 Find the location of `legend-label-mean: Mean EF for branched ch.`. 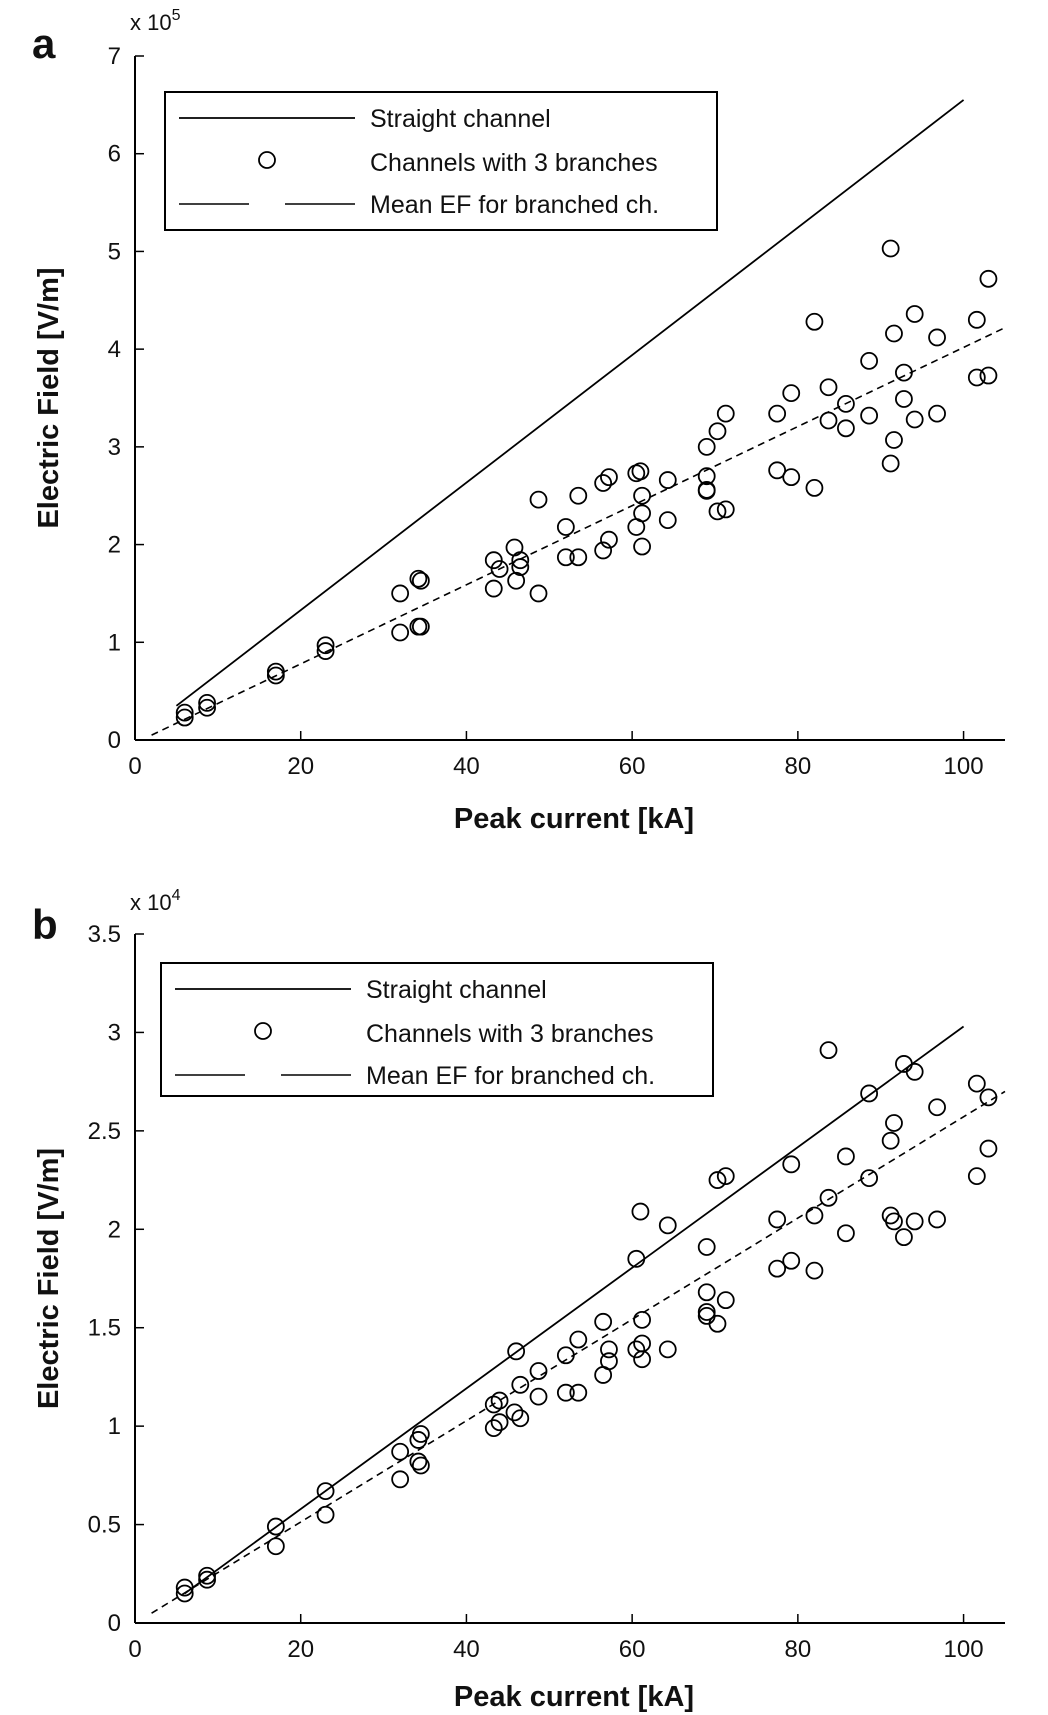

legend-label-mean: Mean EF for branched ch. is located at coordinates (514, 205).